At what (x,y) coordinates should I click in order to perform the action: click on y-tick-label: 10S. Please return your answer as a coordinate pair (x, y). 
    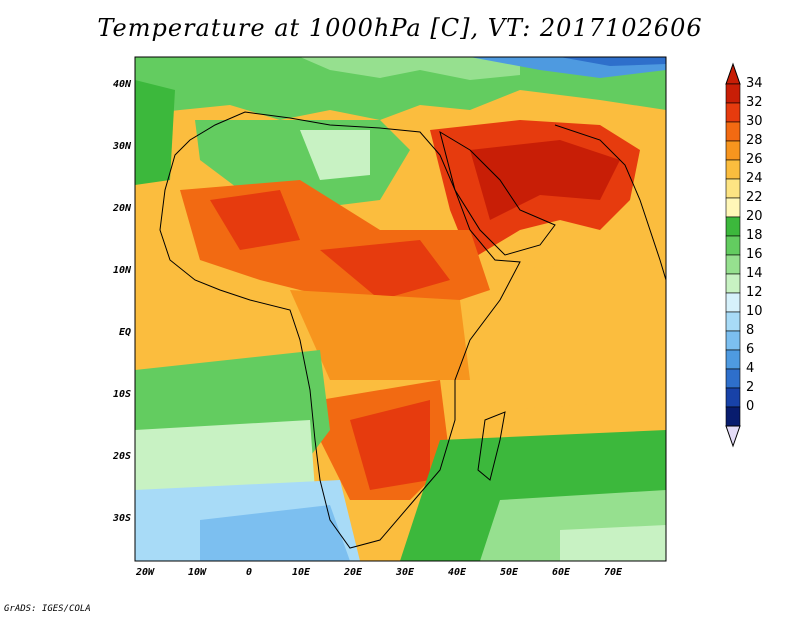
    Looking at the image, I should click on (121, 394).